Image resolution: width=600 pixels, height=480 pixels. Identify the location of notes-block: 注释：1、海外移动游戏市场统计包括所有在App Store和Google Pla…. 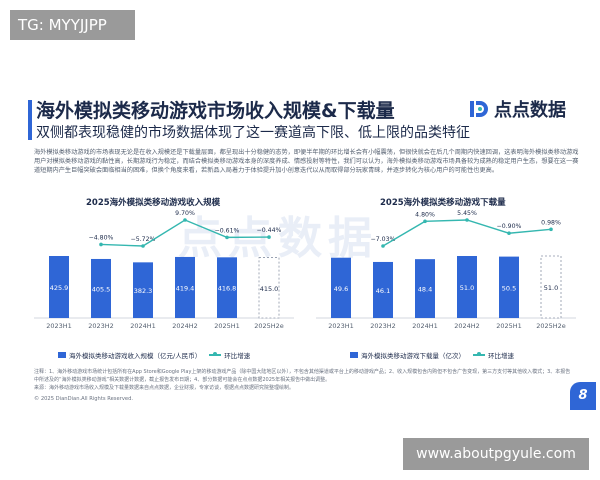
(304, 380).